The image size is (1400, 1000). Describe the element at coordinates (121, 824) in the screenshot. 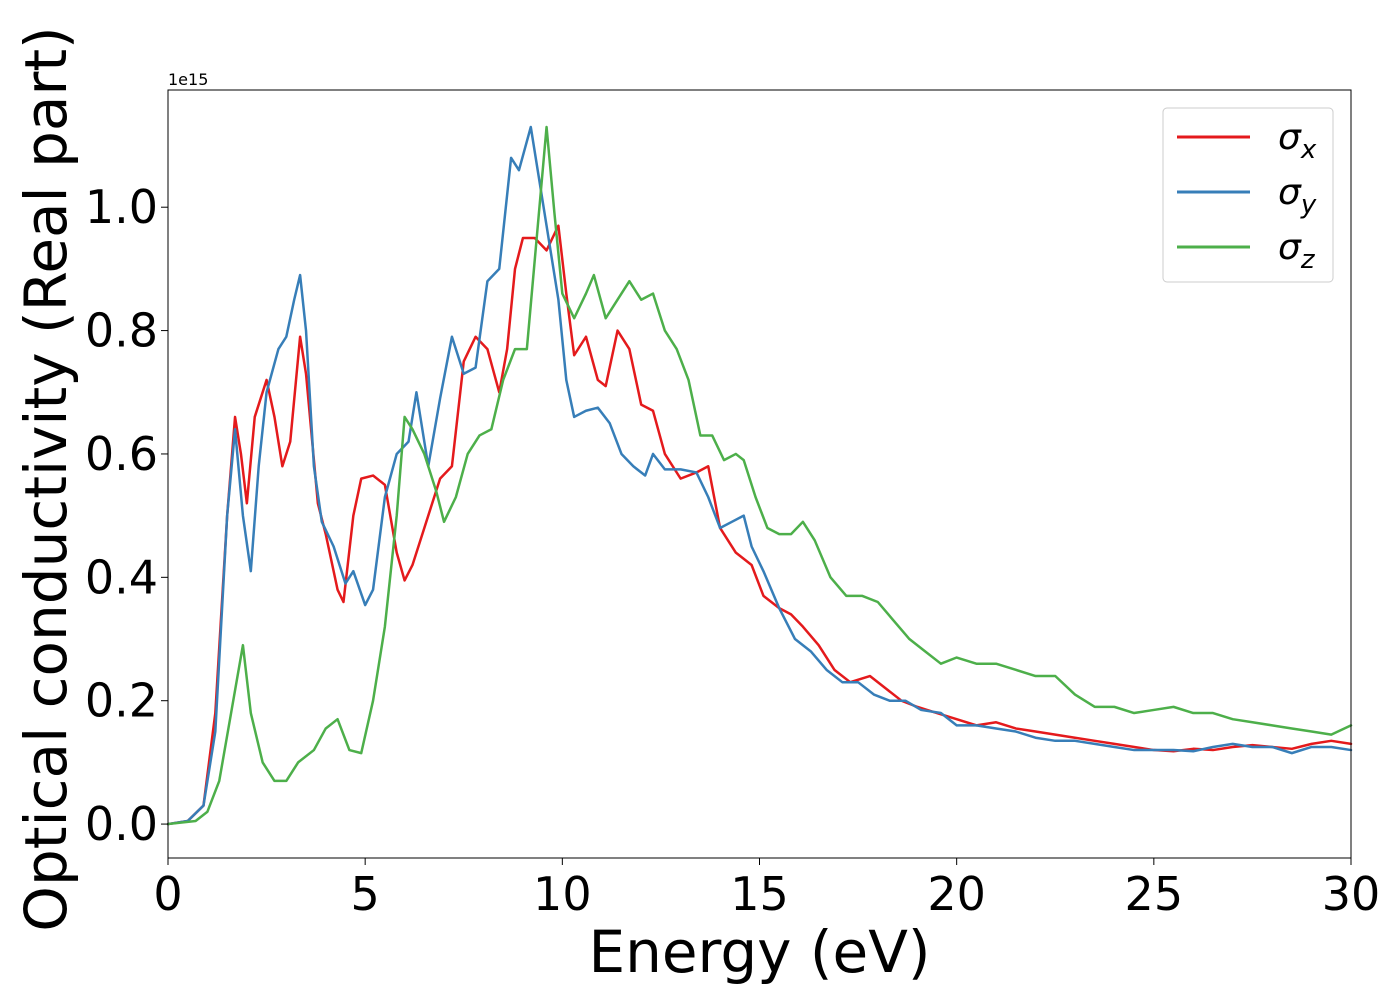

I see `y-tick-label: 0.0` at that location.